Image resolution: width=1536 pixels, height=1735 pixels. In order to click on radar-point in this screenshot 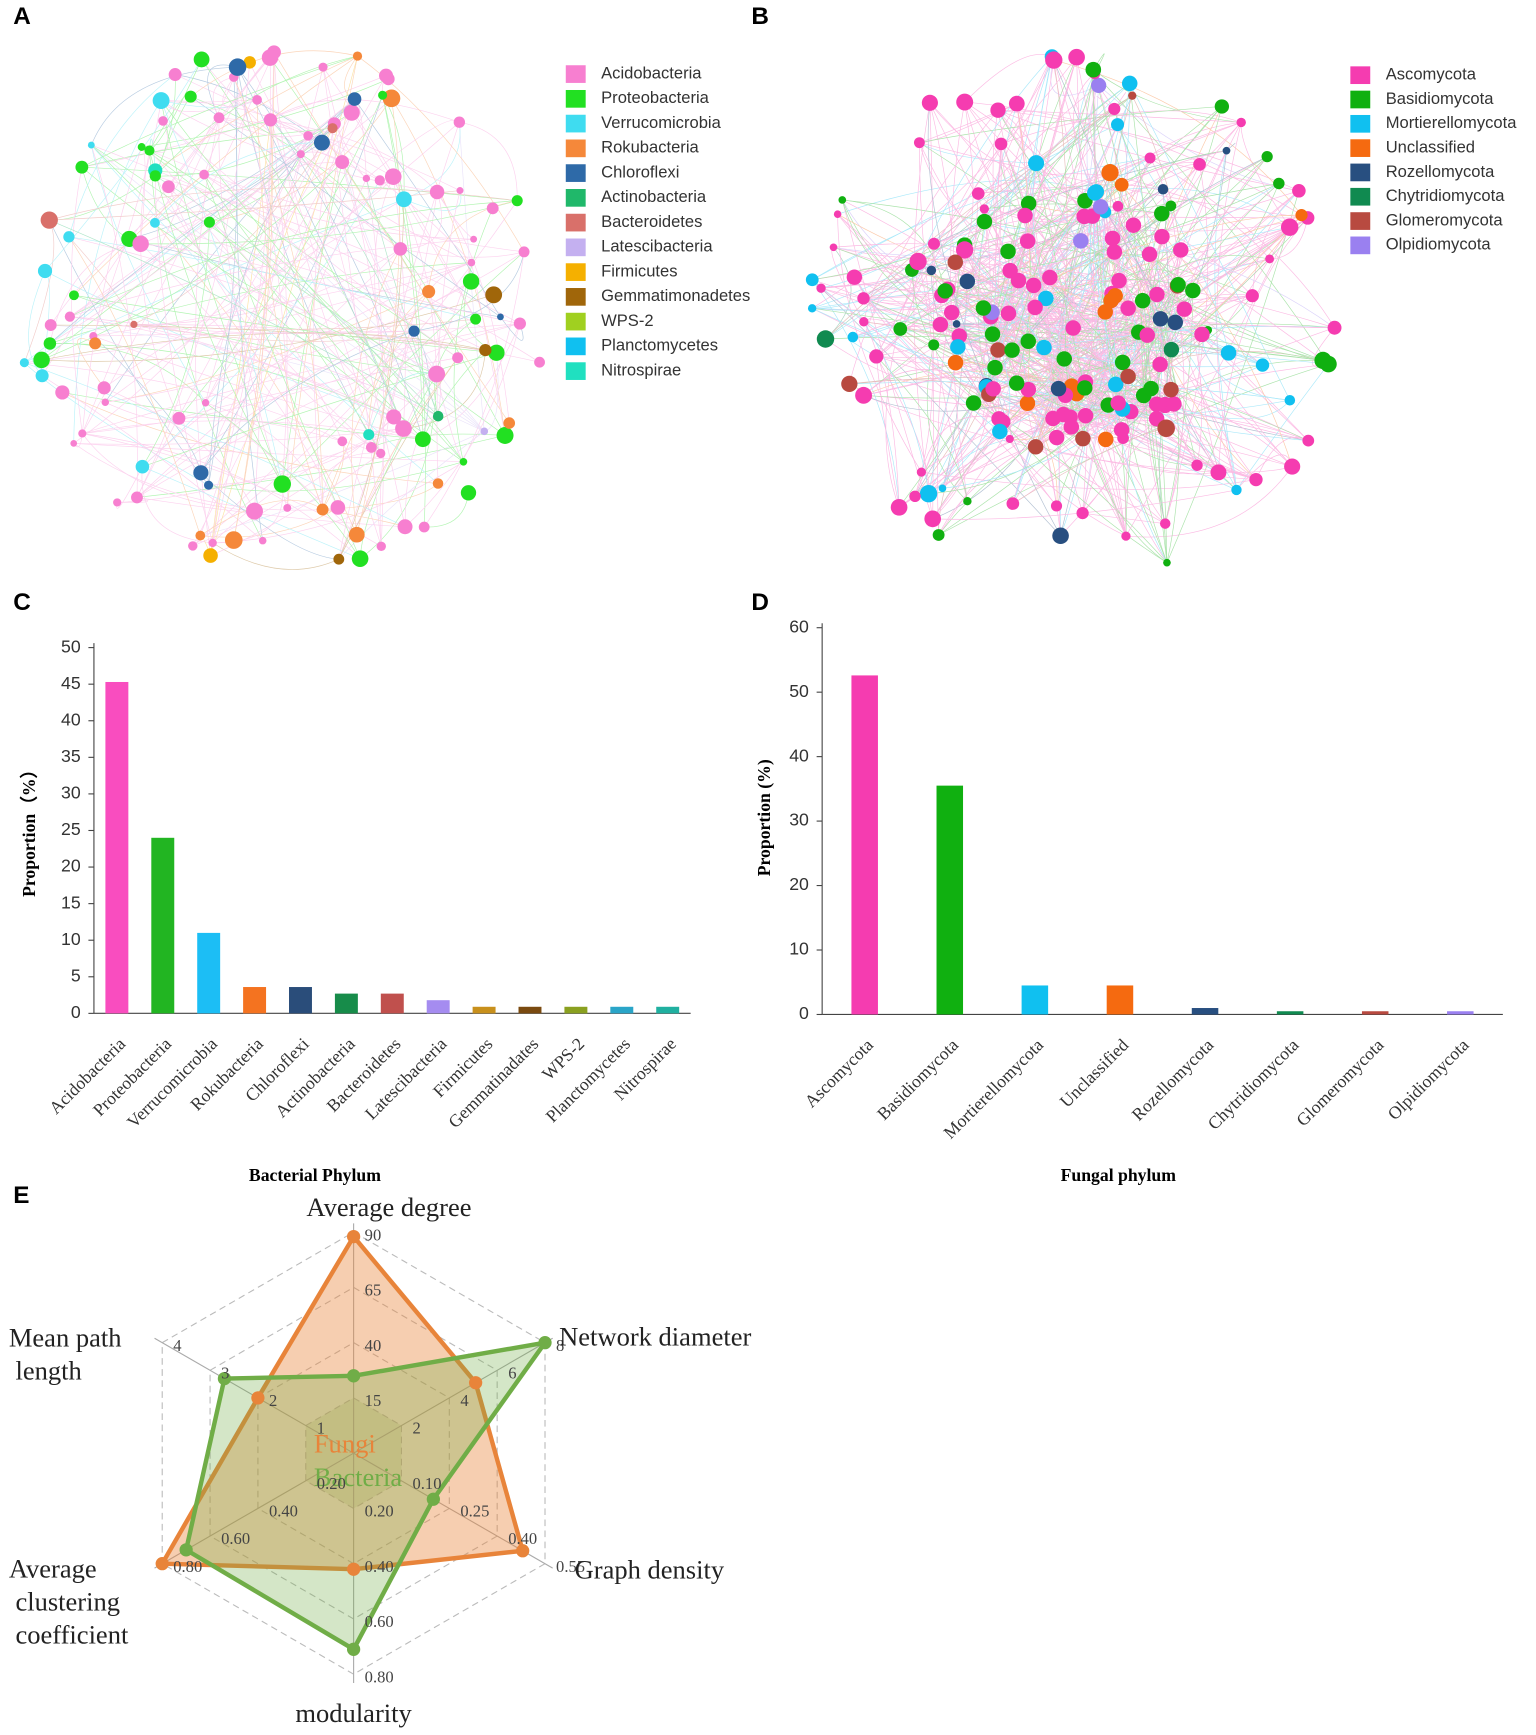, I will do `click(523, 1551)`.